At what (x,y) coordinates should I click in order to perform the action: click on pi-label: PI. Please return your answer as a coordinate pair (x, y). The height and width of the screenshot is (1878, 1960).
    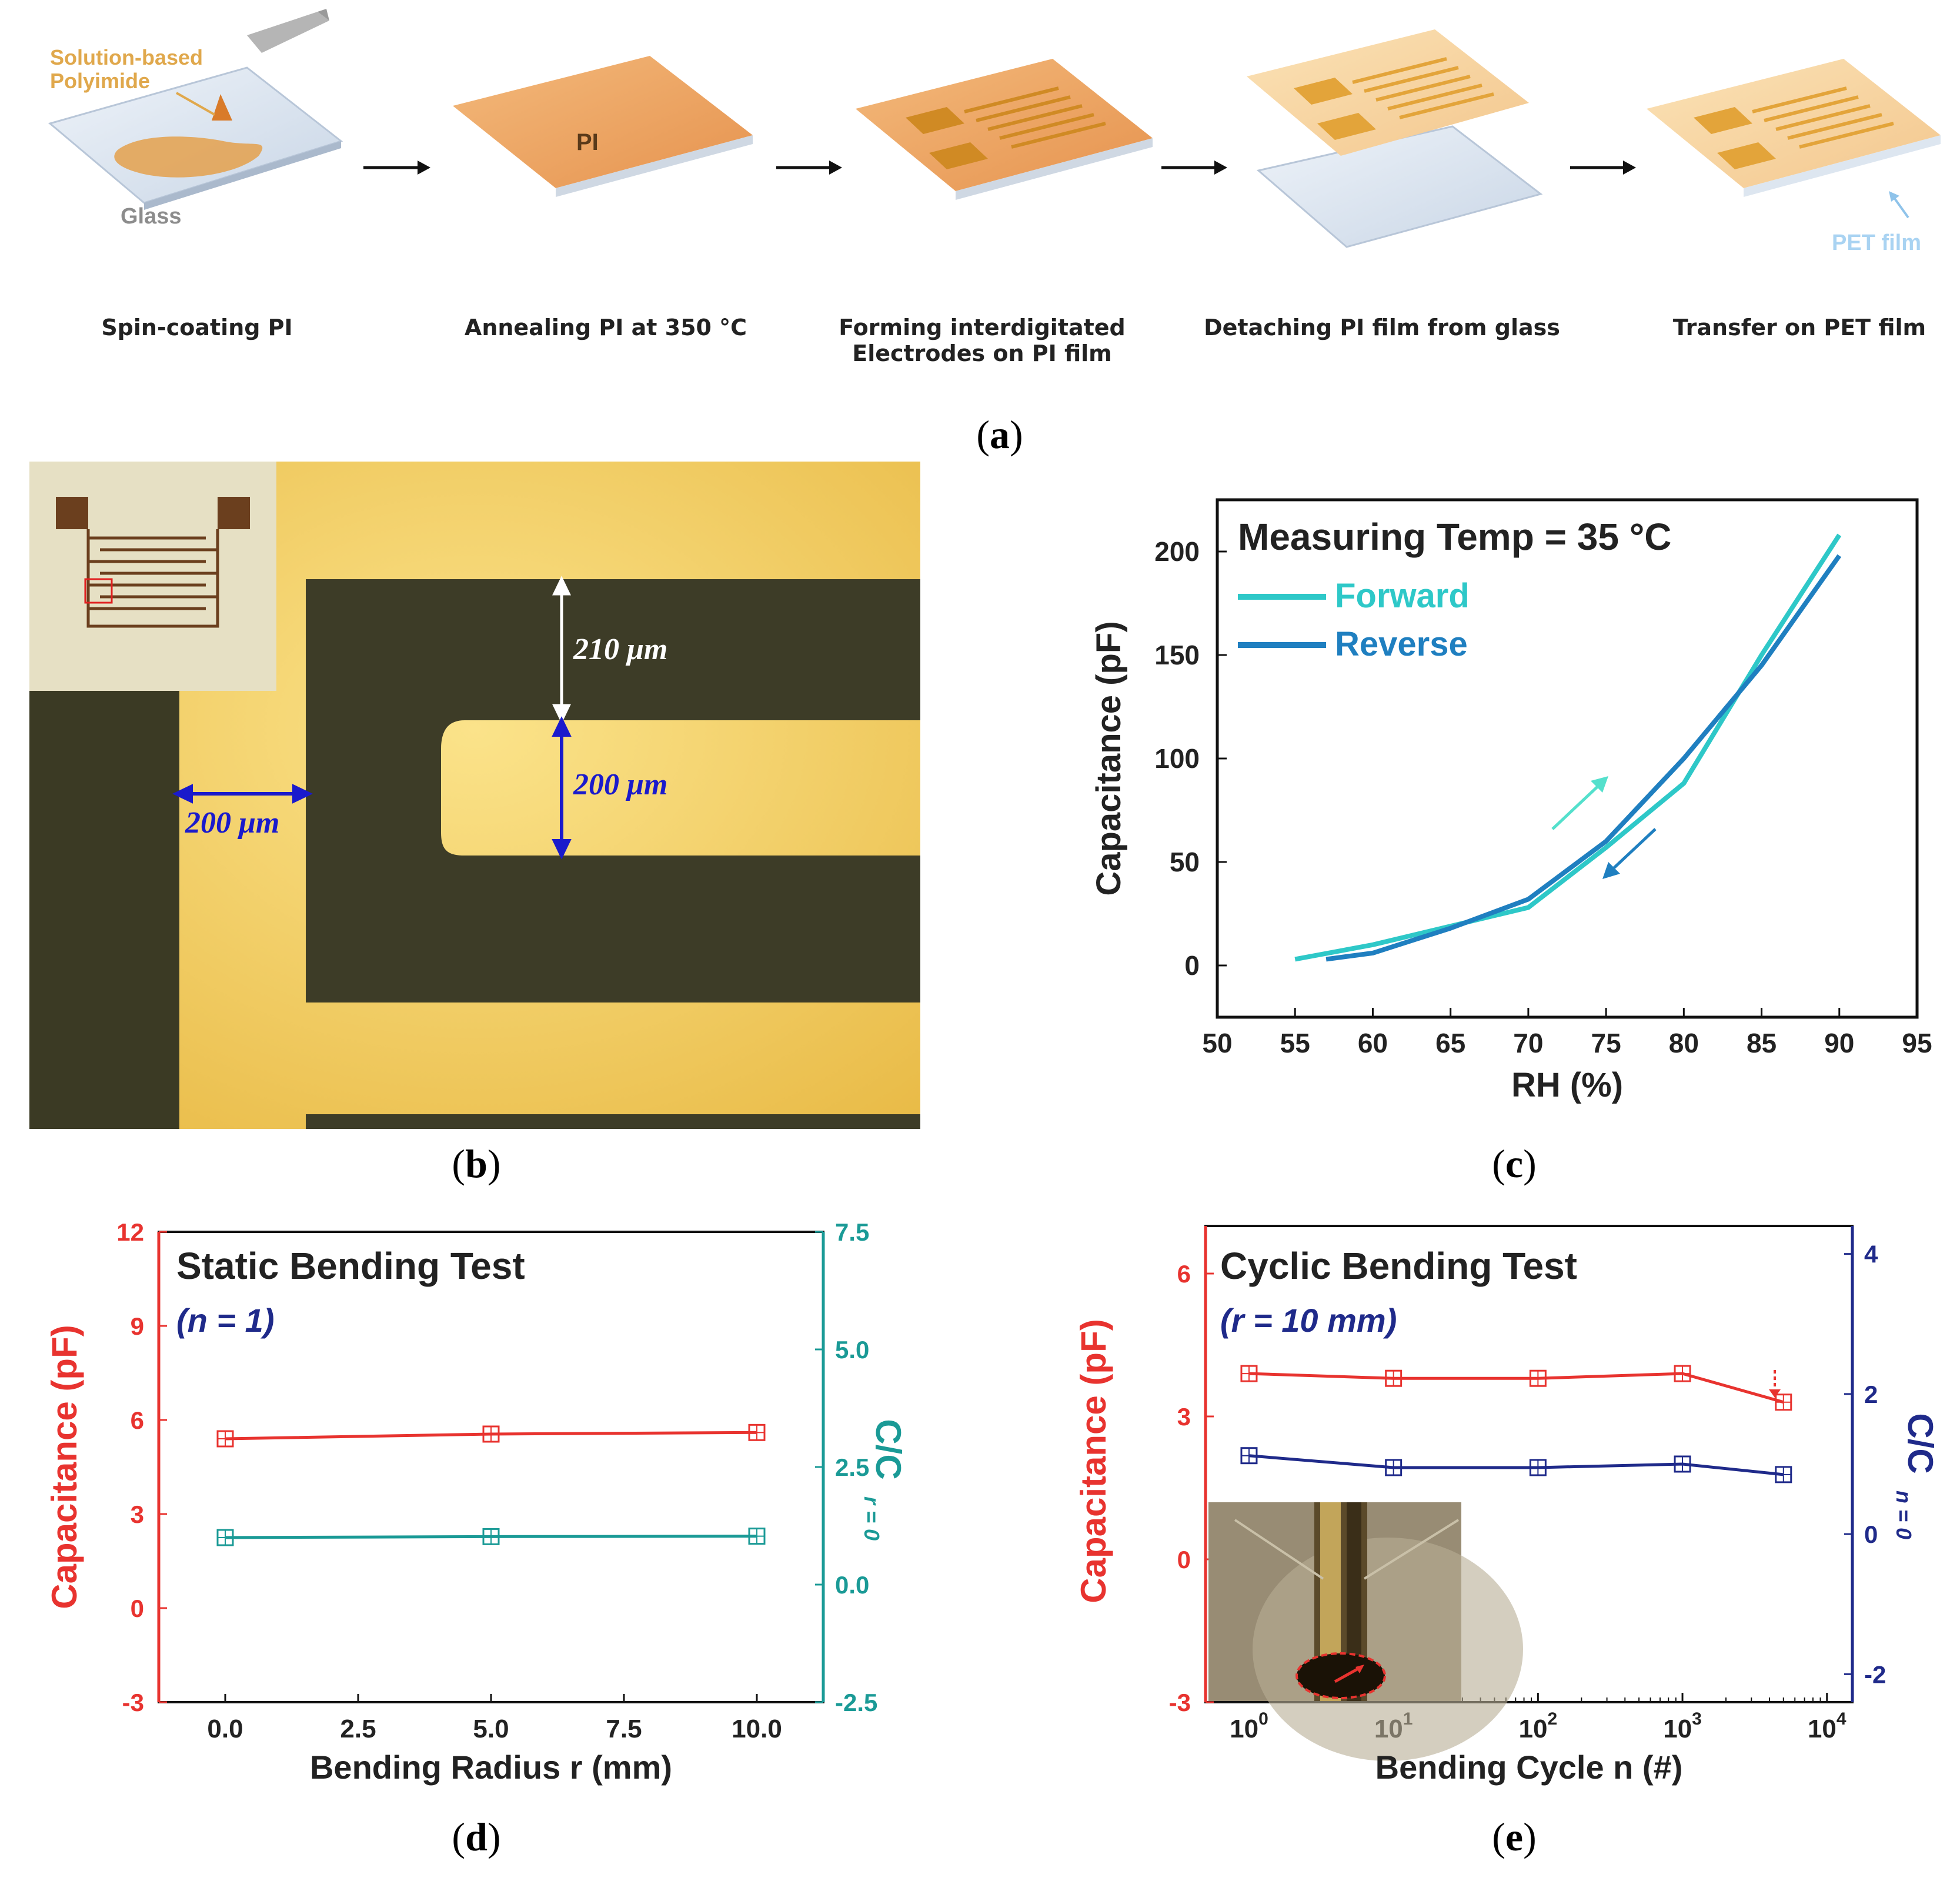
    Looking at the image, I should click on (587, 142).